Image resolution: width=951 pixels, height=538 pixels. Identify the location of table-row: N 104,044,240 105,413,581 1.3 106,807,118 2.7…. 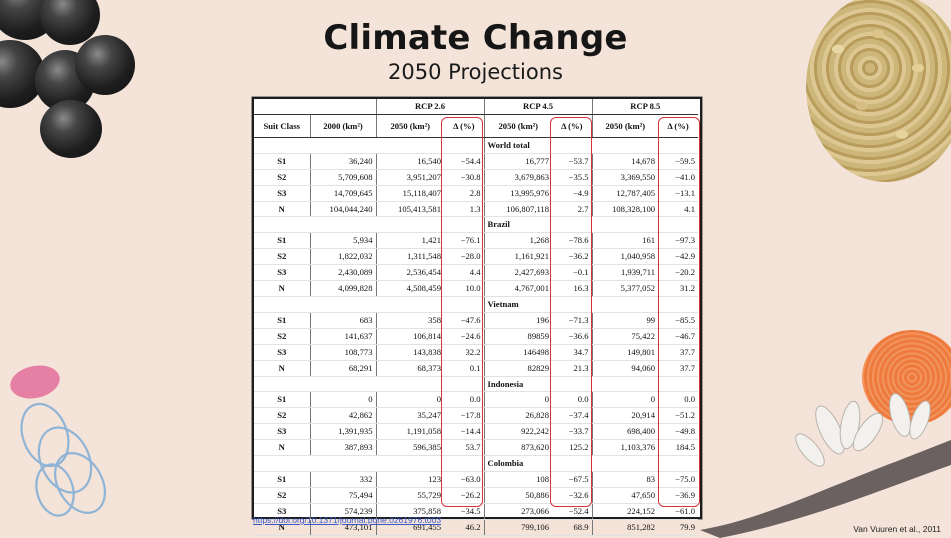
(476, 209).